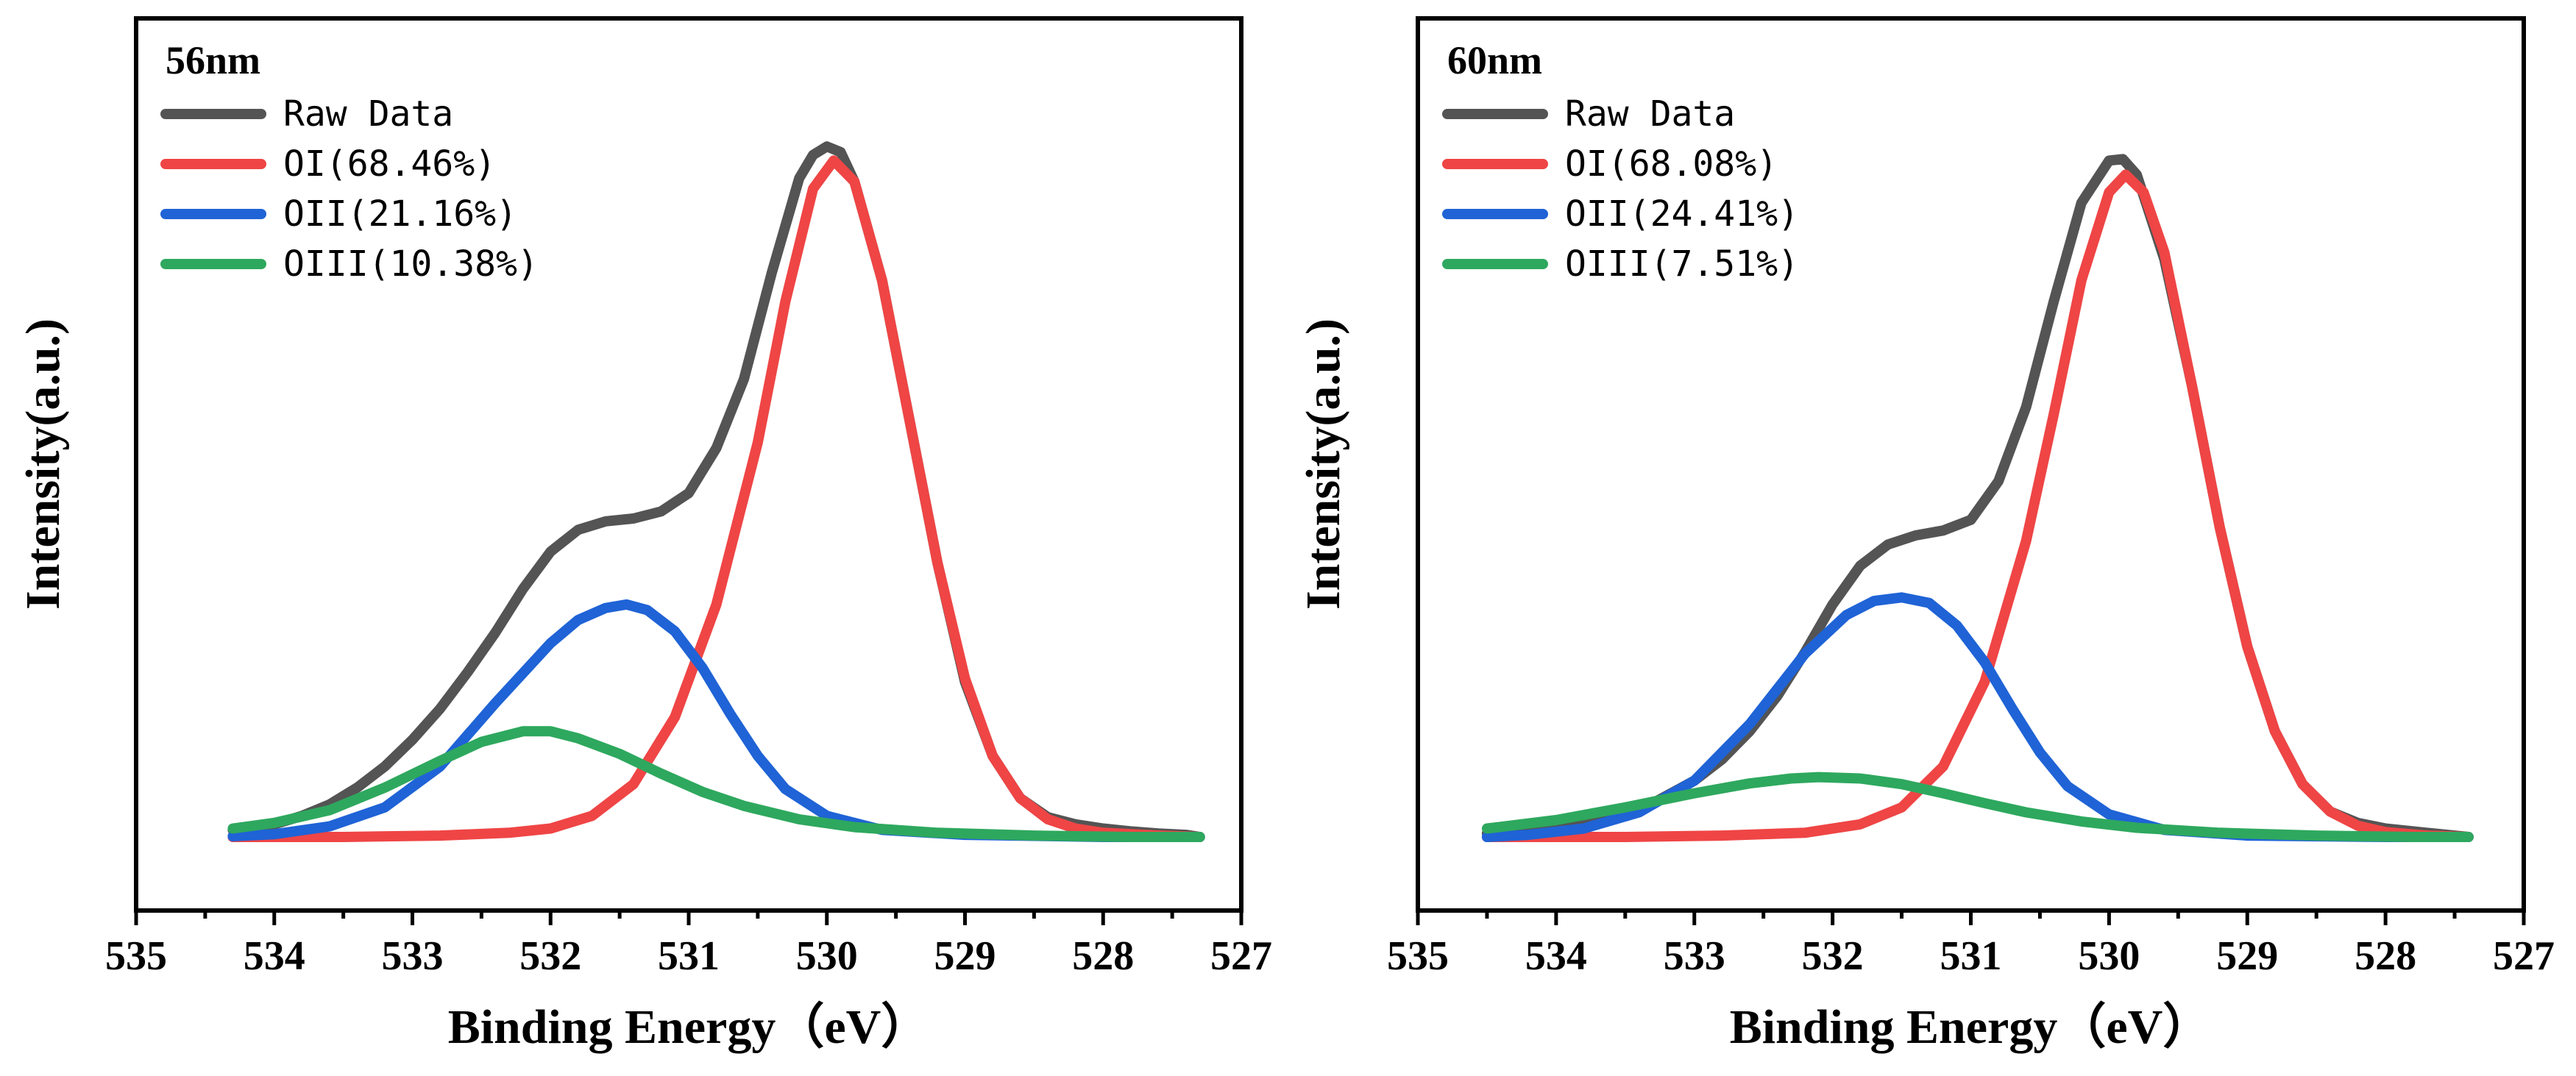 The width and height of the screenshot is (2576, 1076). What do you see at coordinates (1977, 807) in the screenshot?
I see `series-line-oiii-7-51-` at bounding box center [1977, 807].